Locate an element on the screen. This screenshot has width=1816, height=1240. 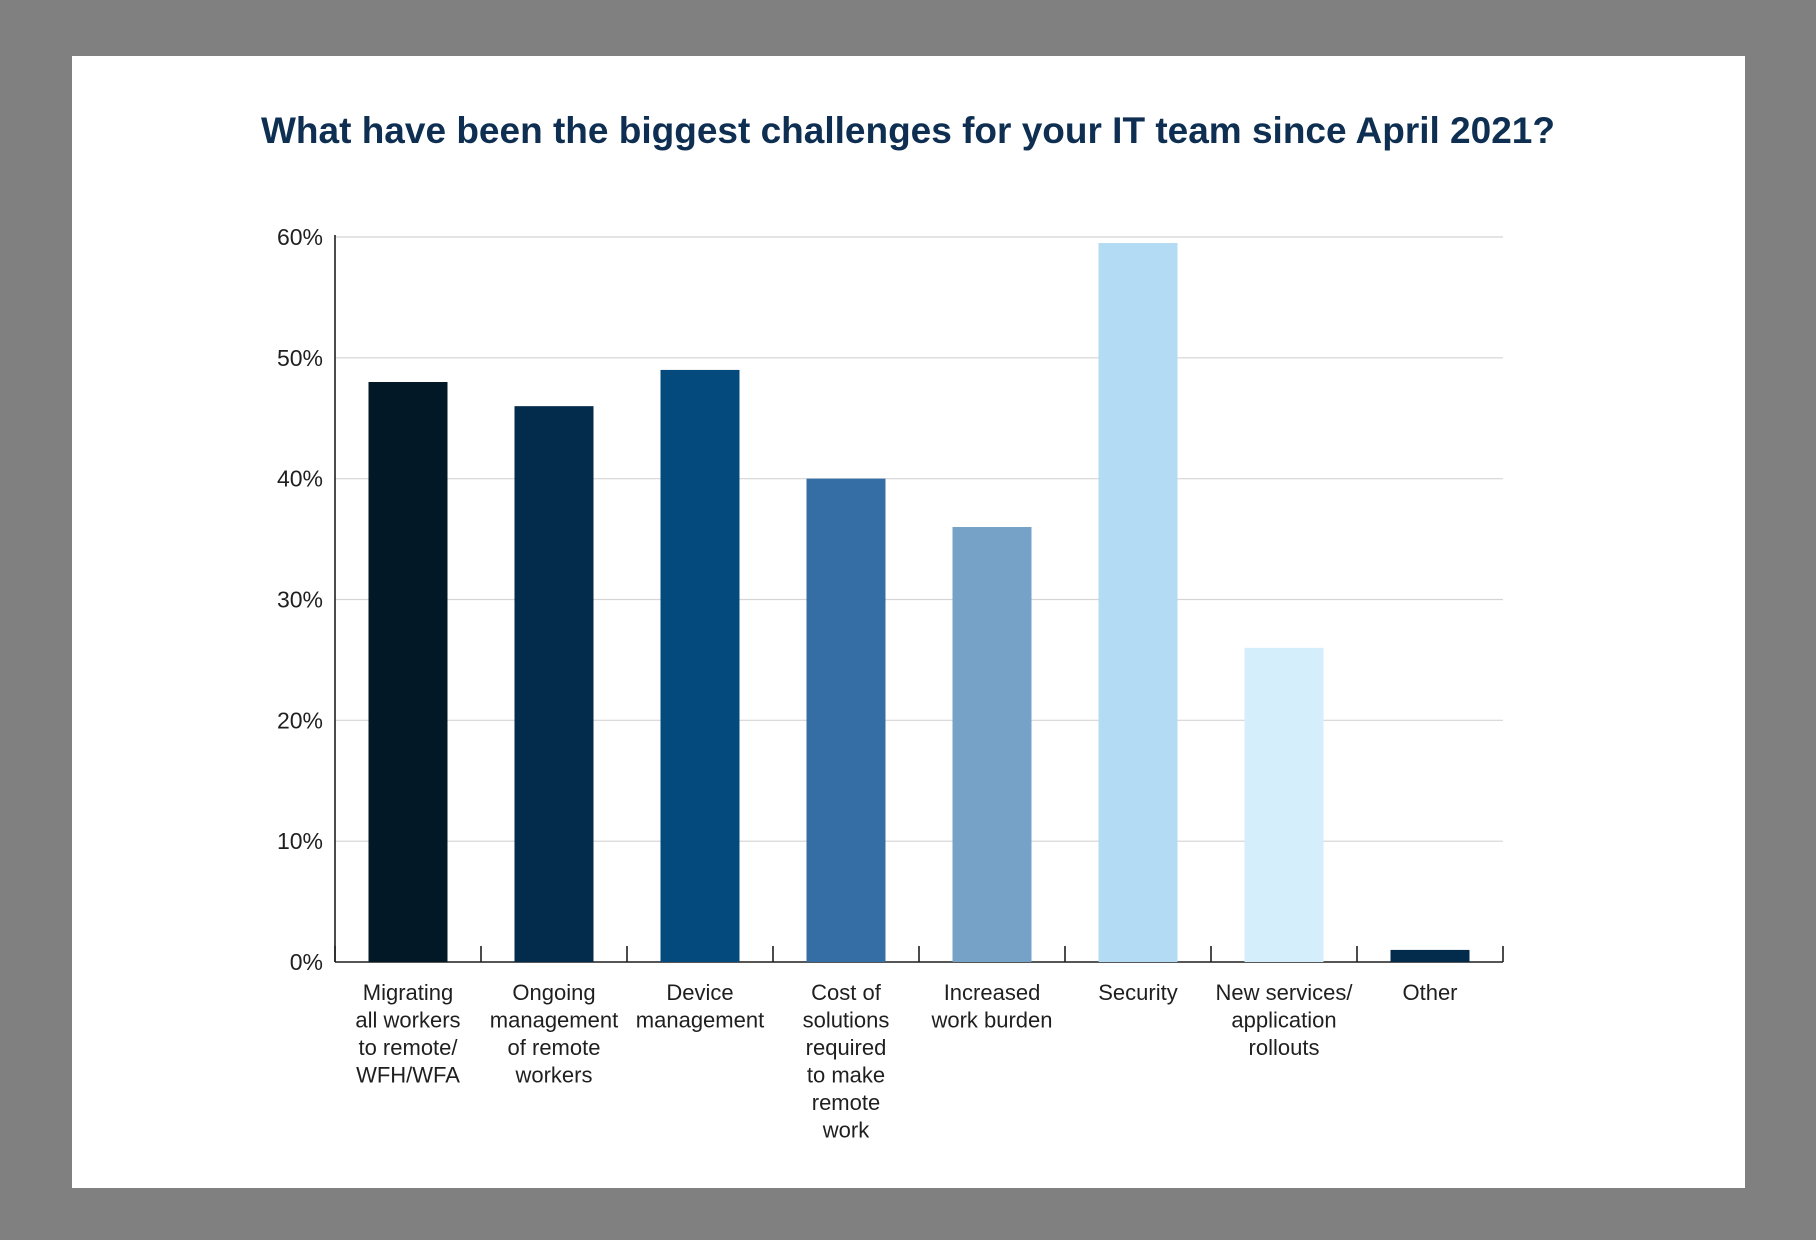
x-tick-label: Ongoing is located at coordinates (553, 992).